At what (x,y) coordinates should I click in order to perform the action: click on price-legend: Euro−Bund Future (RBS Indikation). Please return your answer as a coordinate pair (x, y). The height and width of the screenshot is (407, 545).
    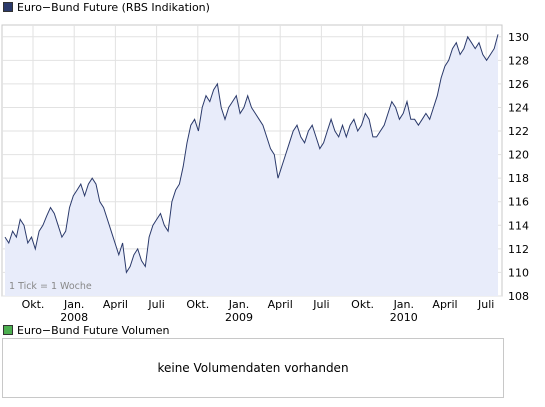
    Looking at the image, I should click on (106, 7).